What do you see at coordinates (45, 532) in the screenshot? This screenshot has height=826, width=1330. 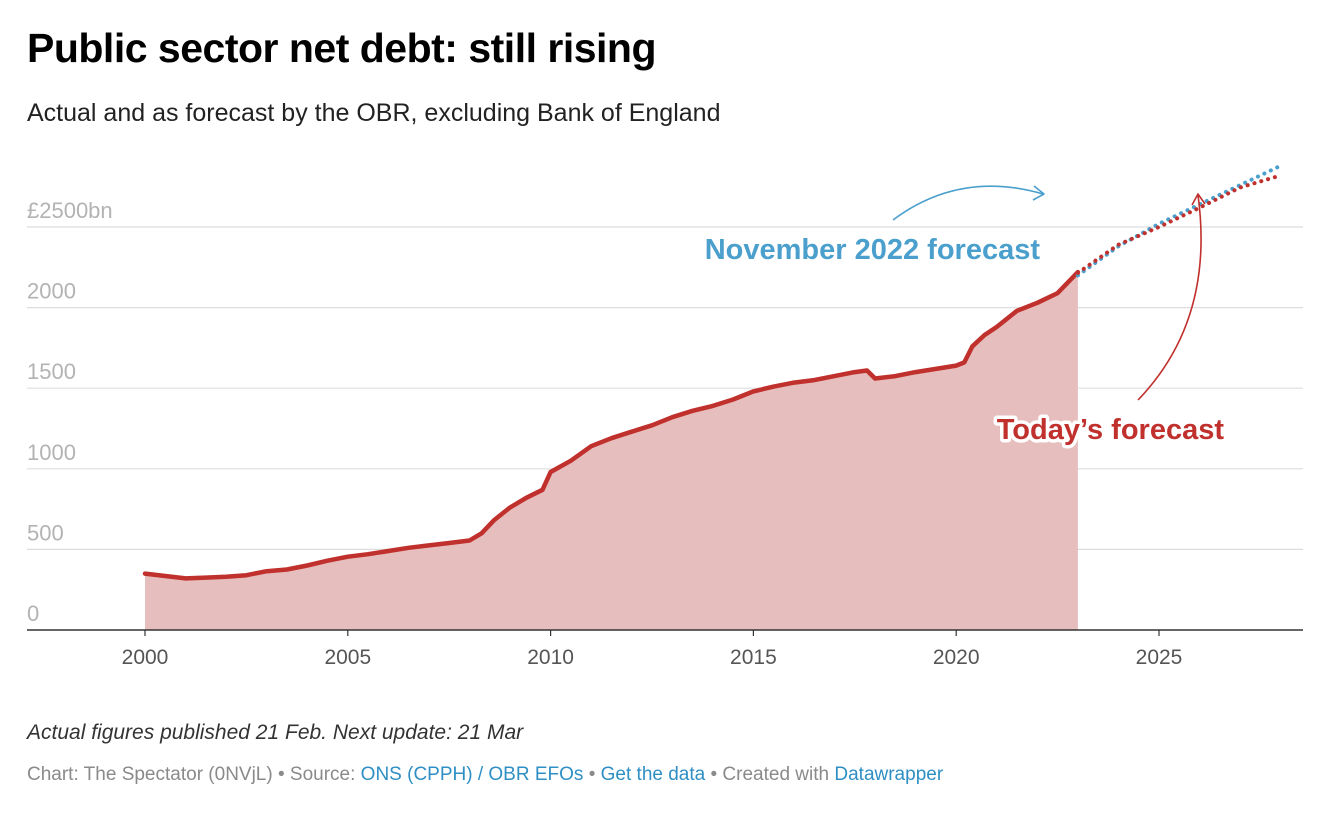 I see `y-tick-label: 500` at bounding box center [45, 532].